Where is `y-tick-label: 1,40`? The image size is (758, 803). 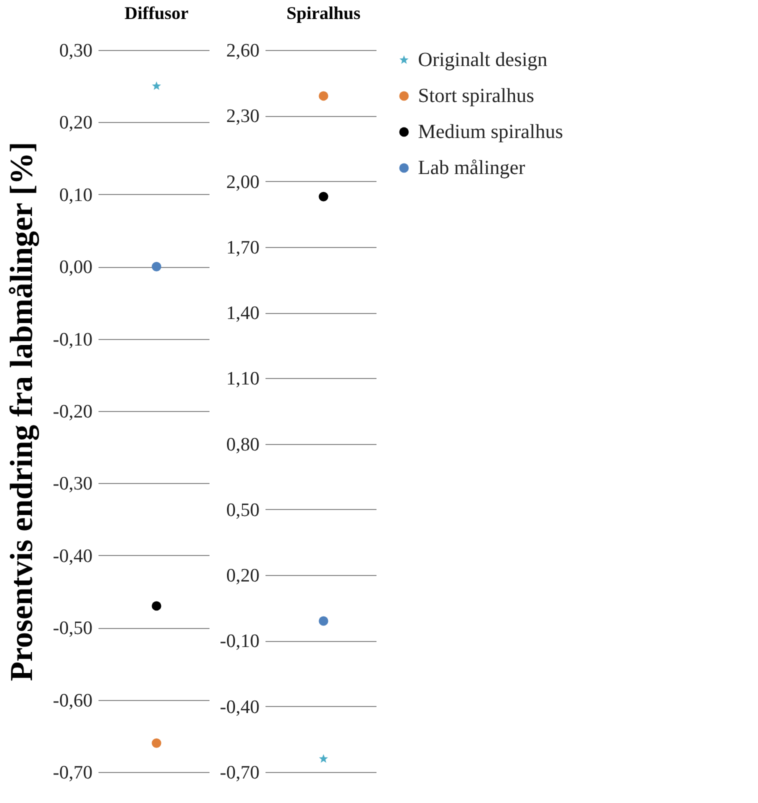
y-tick-label: 1,40 is located at coordinates (243, 313).